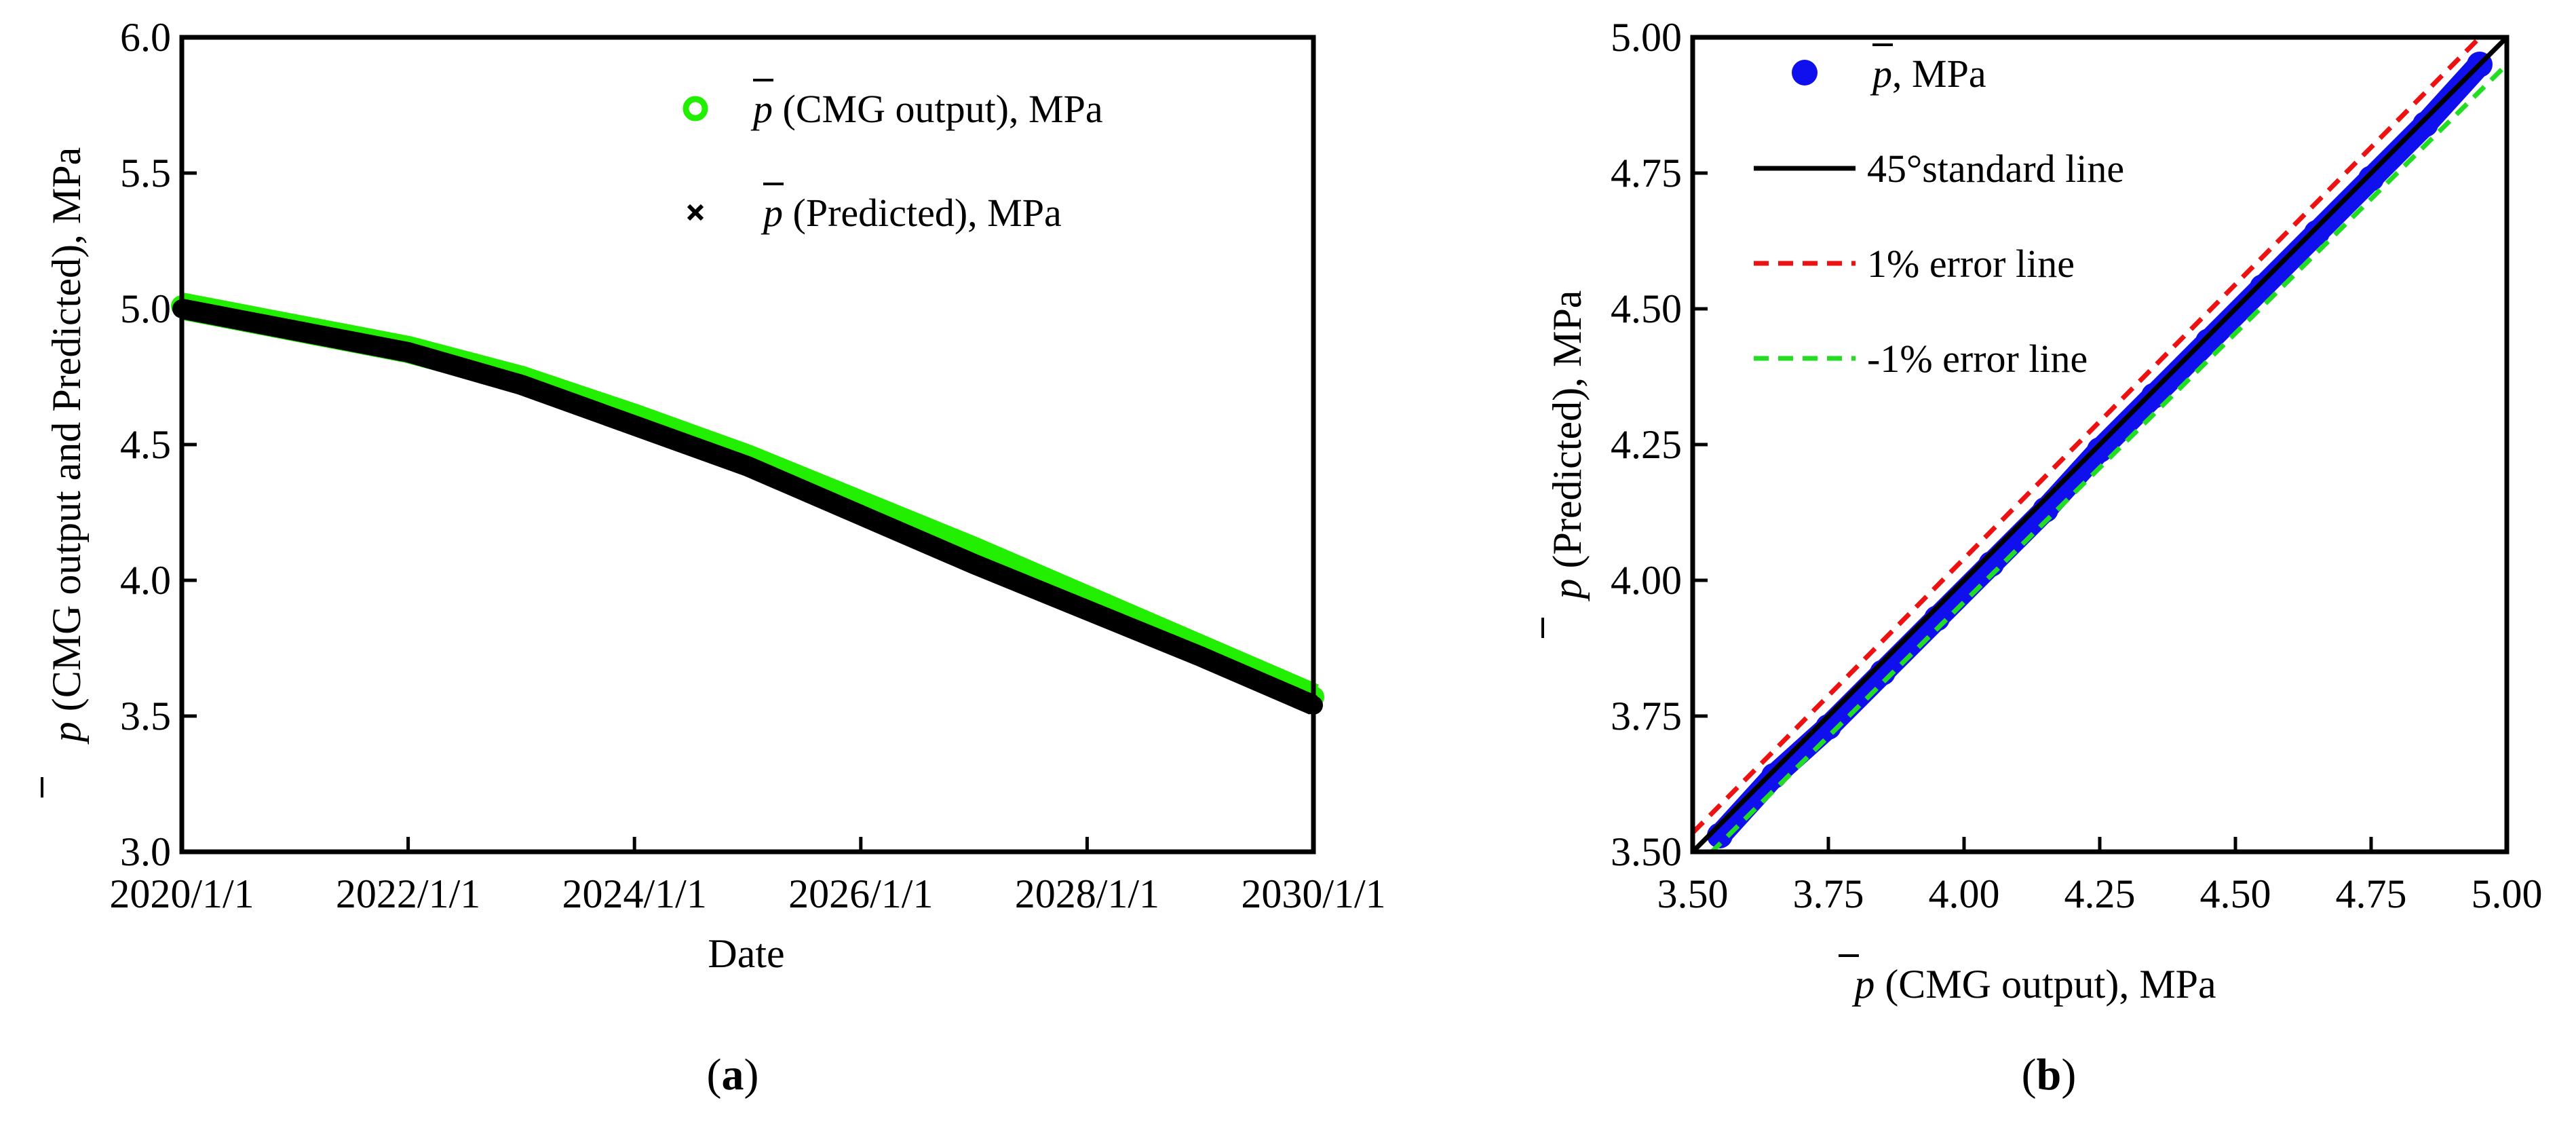  I want to click on panel-a-y-tick-label: 5.0, so click(145, 309).